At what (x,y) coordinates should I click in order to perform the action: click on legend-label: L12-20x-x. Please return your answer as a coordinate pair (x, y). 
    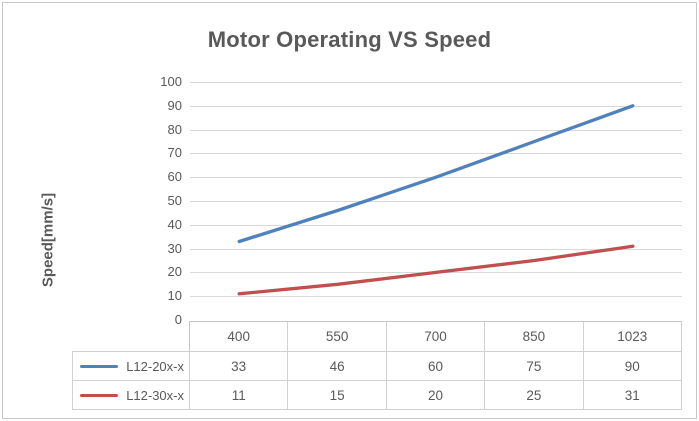
    Looking at the image, I should click on (155, 366).